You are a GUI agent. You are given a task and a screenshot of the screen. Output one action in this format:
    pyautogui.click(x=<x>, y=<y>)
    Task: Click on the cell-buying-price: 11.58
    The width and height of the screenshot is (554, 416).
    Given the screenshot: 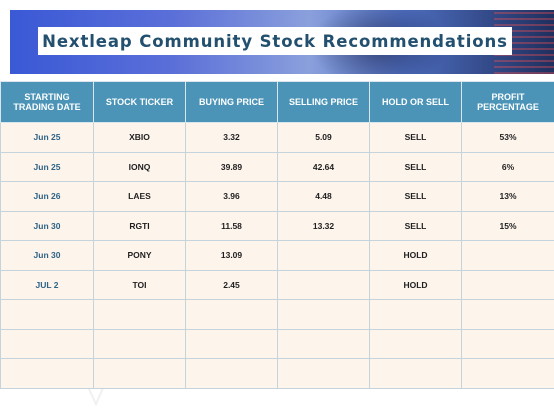 What is the action you would take?
    pyautogui.click(x=231, y=225)
    